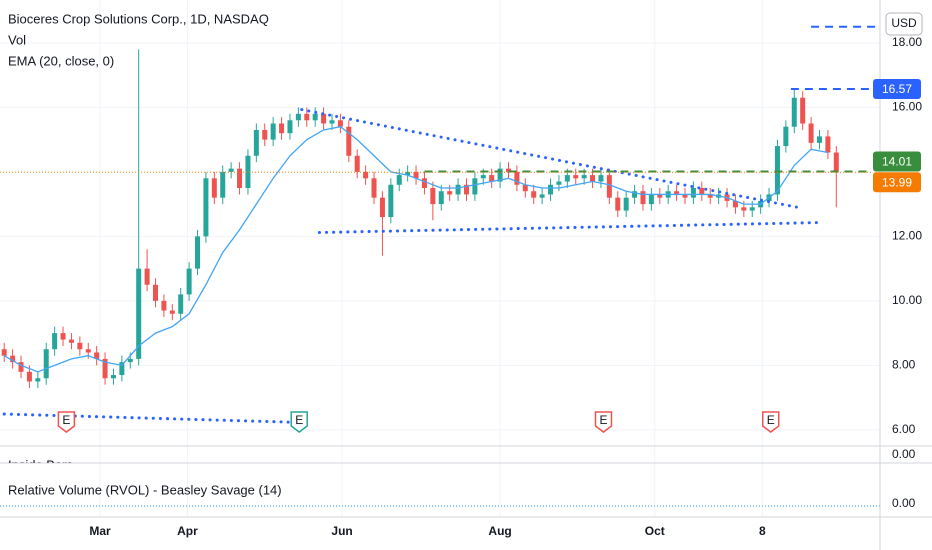 Image resolution: width=932 pixels, height=550 pixels. I want to click on x-tick-label: Oct, so click(655, 531).